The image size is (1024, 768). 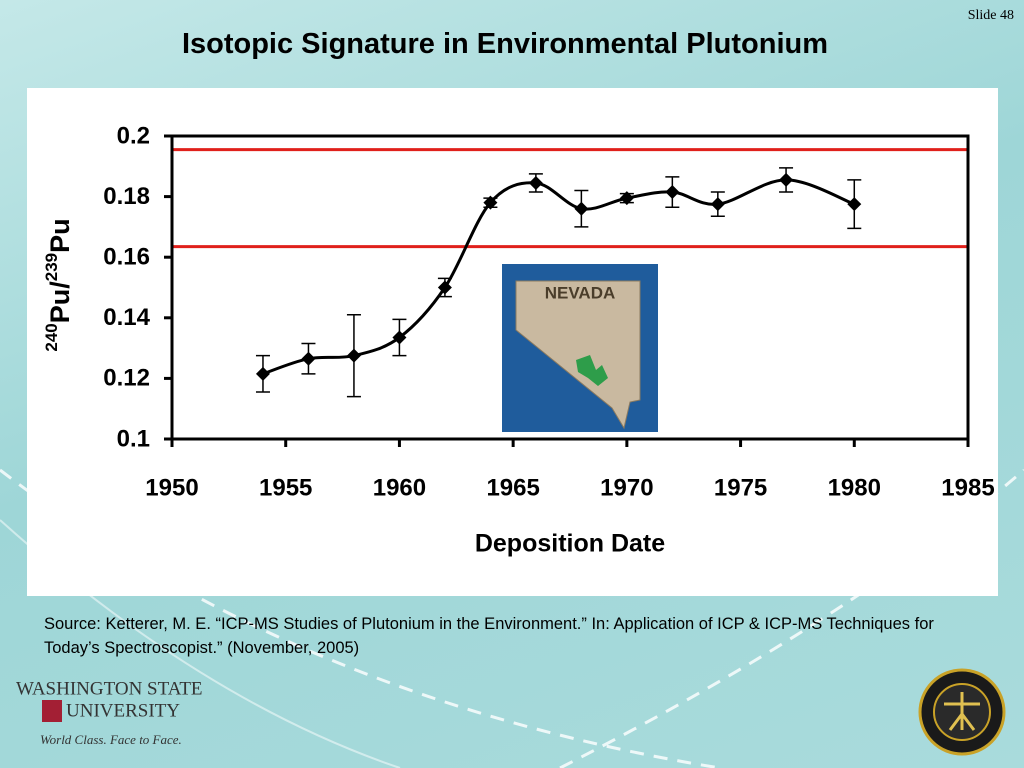 I want to click on y-axis-label: 240Pu/239Pu, so click(x=58, y=284).